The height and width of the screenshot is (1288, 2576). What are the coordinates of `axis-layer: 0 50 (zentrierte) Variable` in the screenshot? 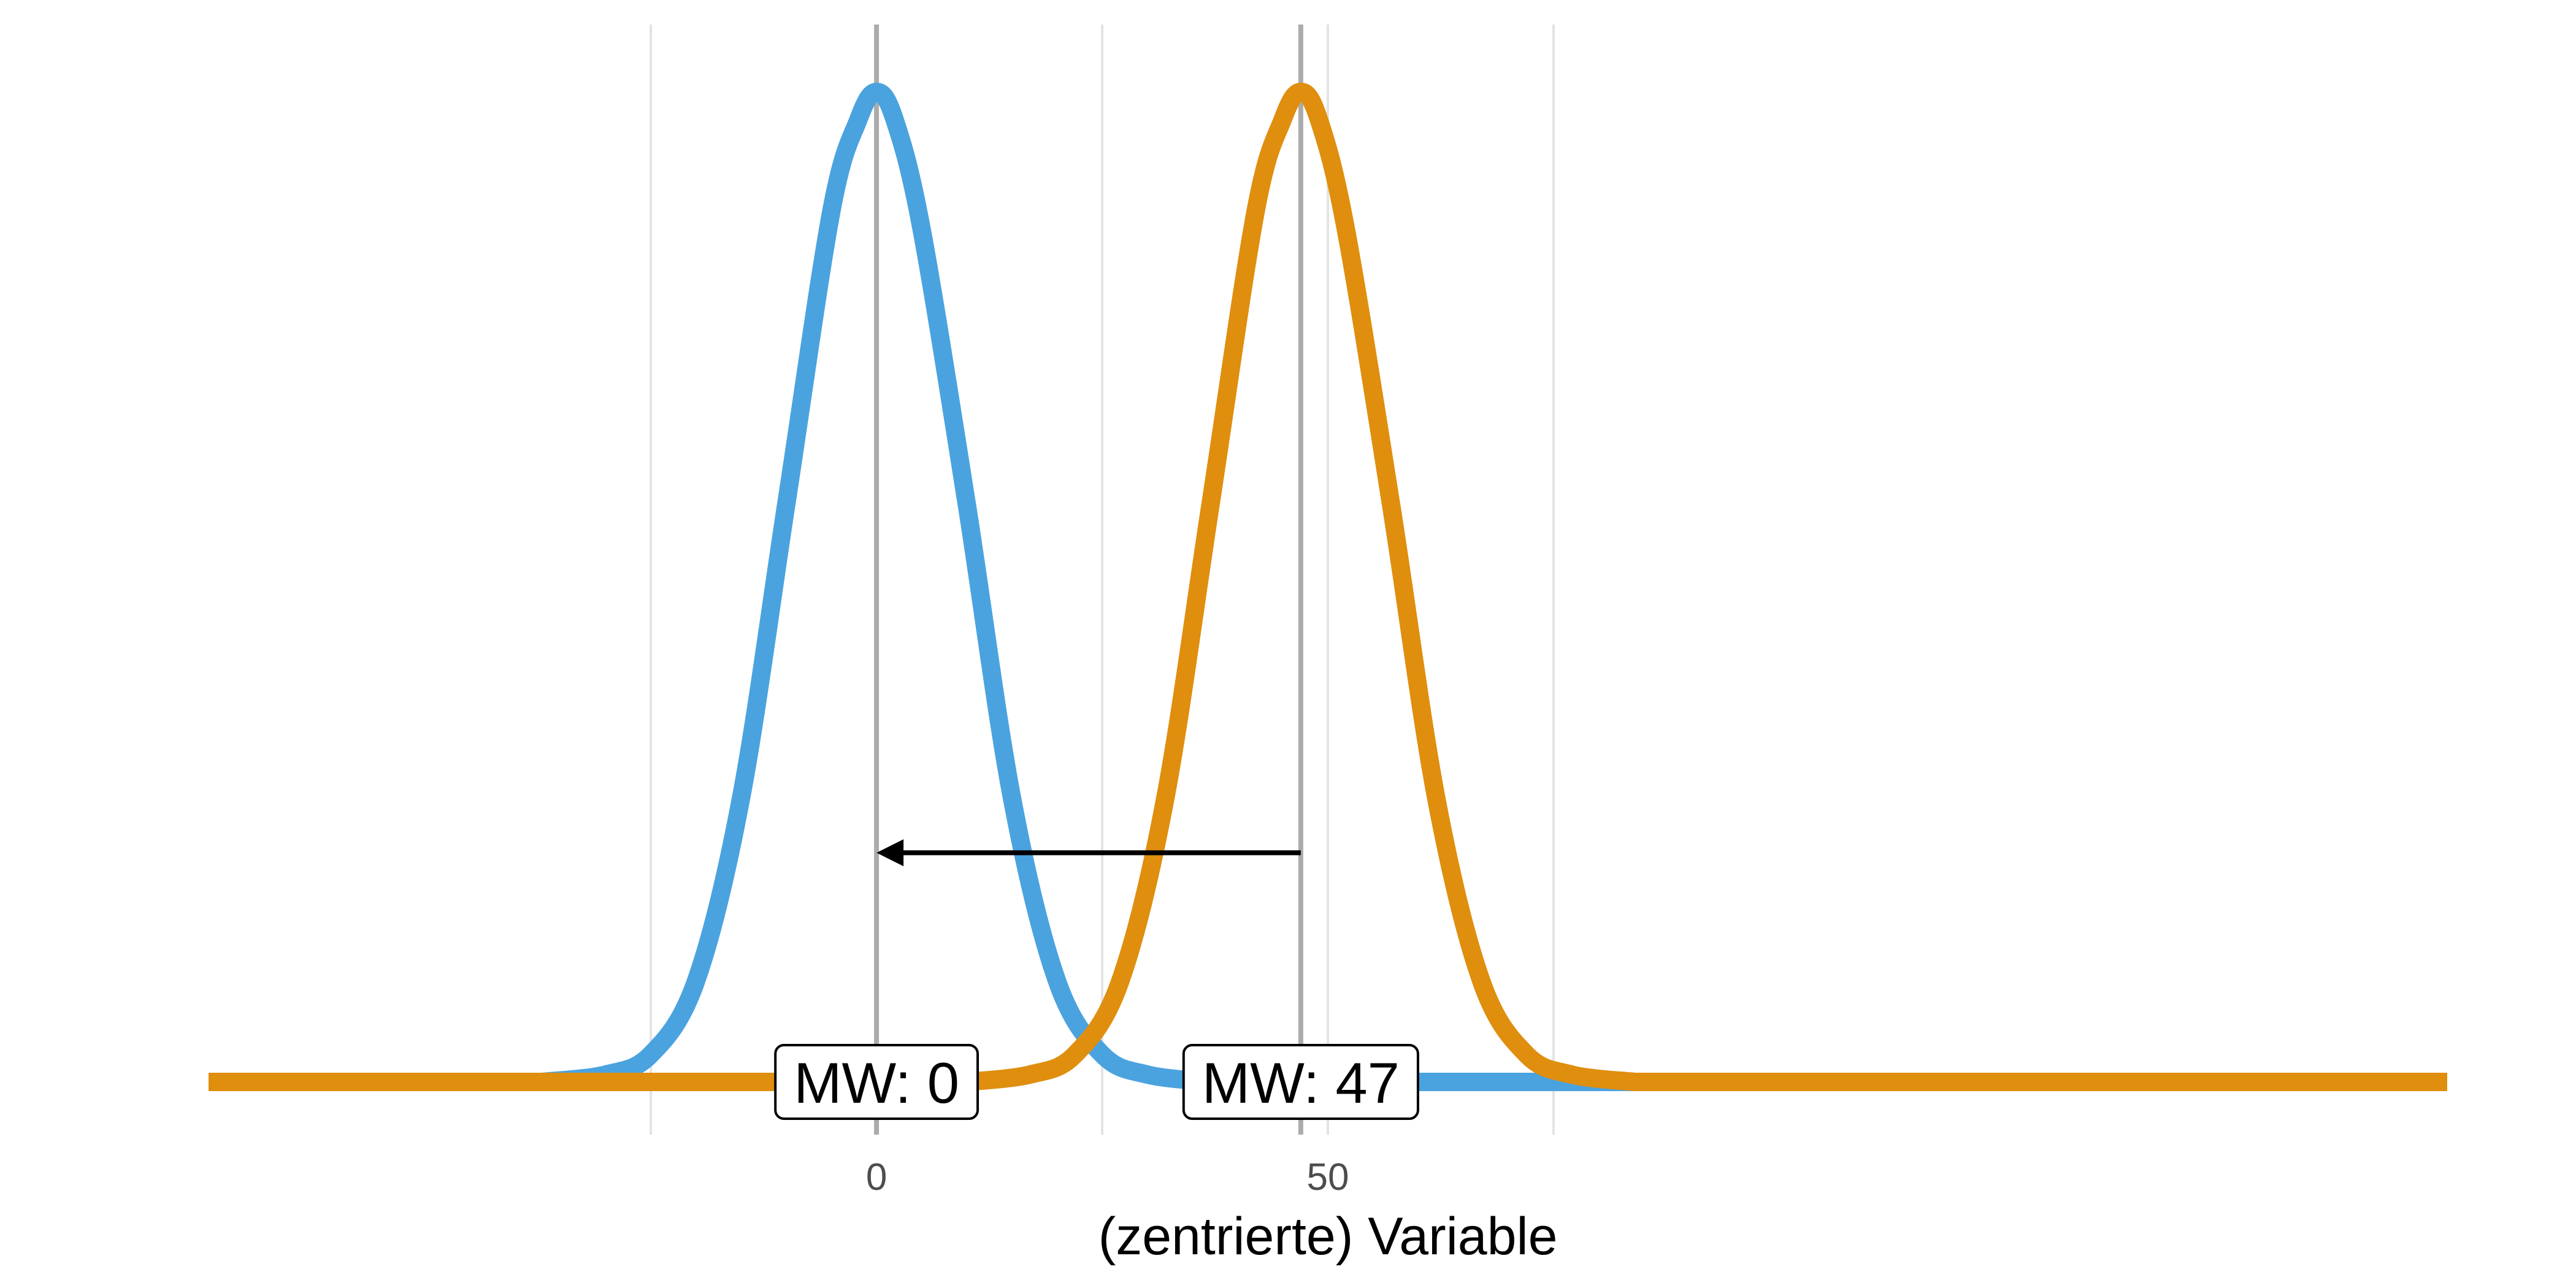 It's located at (1212, 1211).